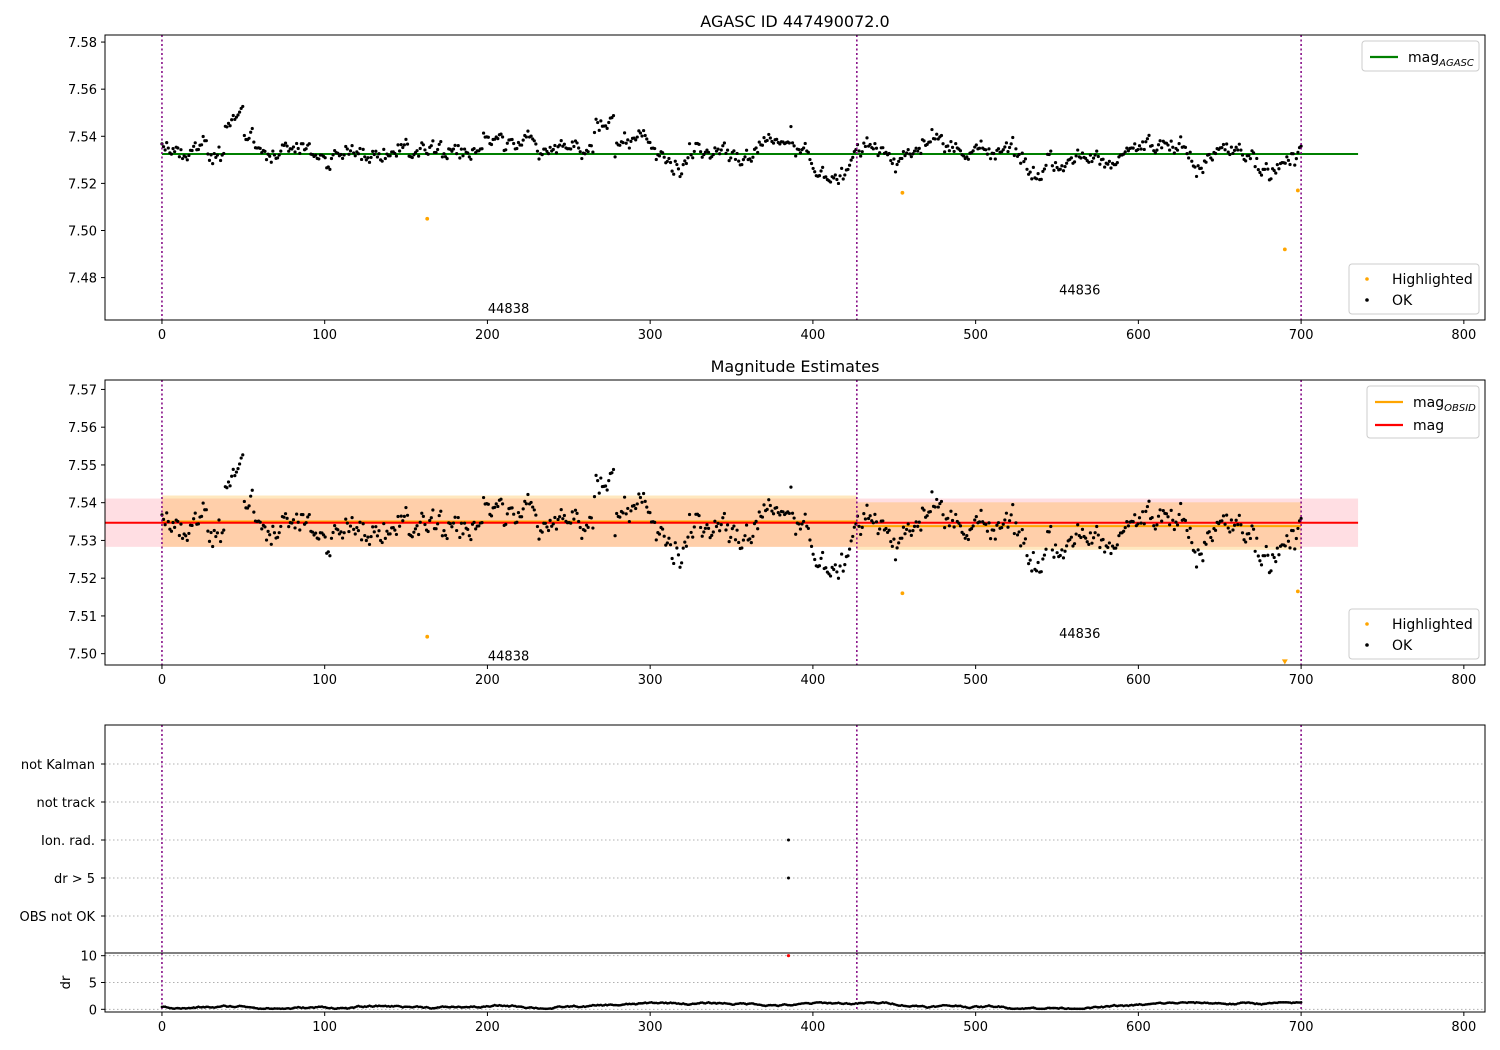  Describe the element at coordinates (1138, 680) in the screenshot. I see `x-tick-label: 600` at that location.